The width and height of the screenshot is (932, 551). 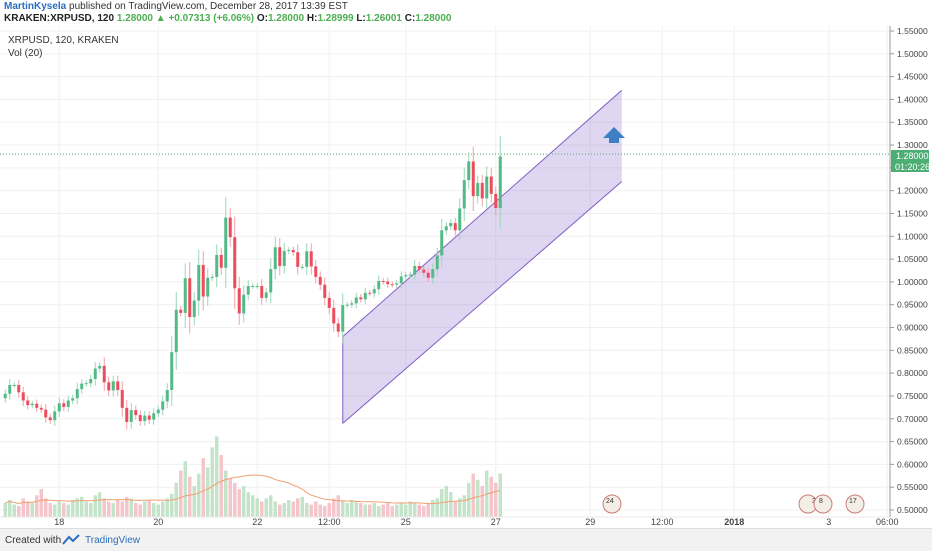 What do you see at coordinates (912, 510) in the screenshot?
I see `y-tick-label: 0.50000` at bounding box center [912, 510].